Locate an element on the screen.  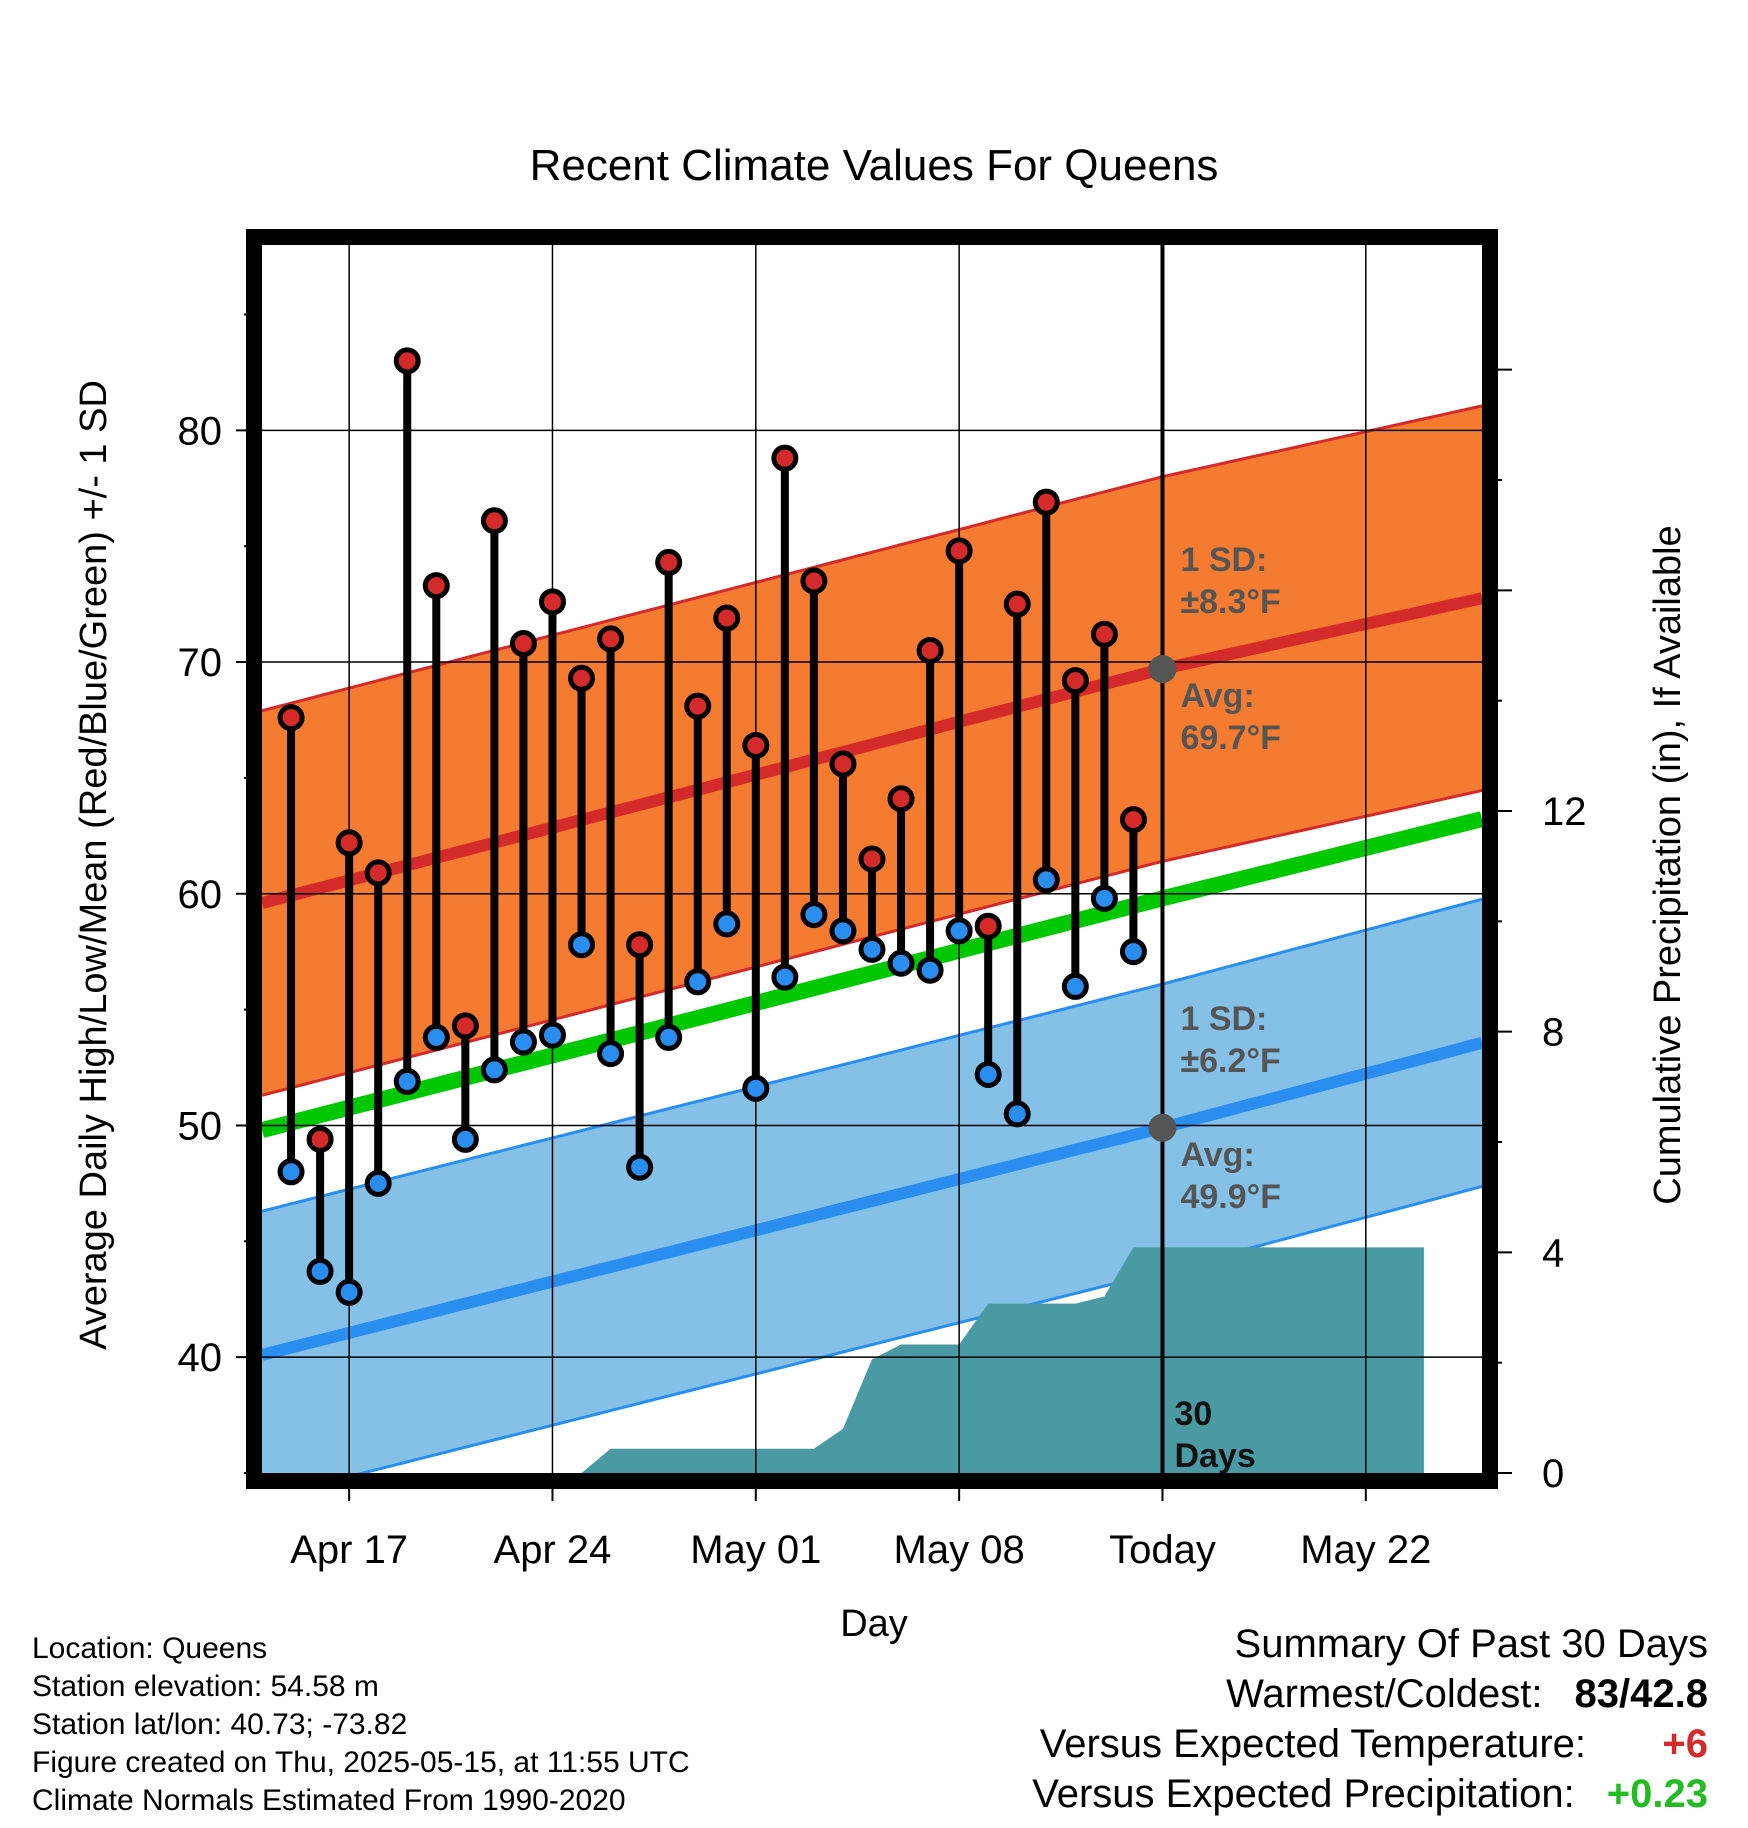
elevation-text: Station elevation: 54.58 m is located at coordinates (205, 1686).